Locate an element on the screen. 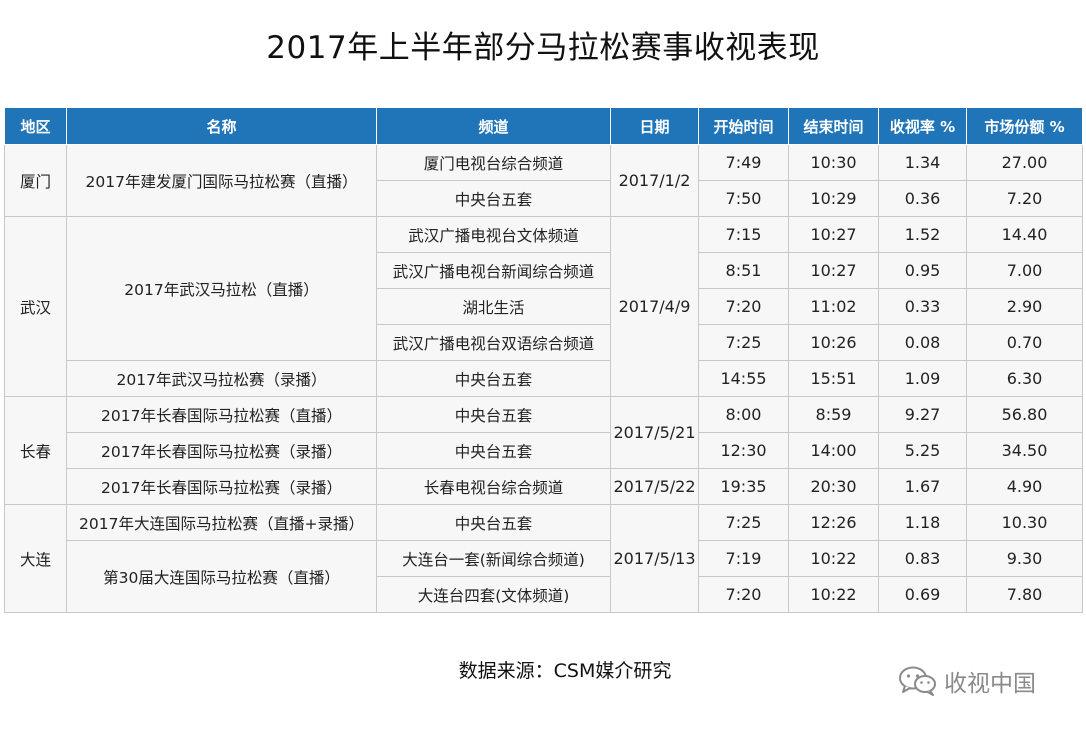  name-cell: 2017年长春国际马拉松赛（直播） is located at coordinates (221, 414).